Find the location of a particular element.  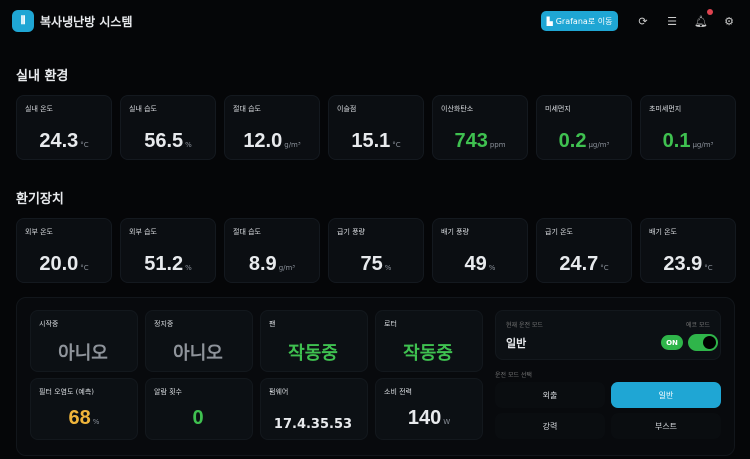

ventilation-card: 외부 온도 20.0 °C is located at coordinates (64, 250).